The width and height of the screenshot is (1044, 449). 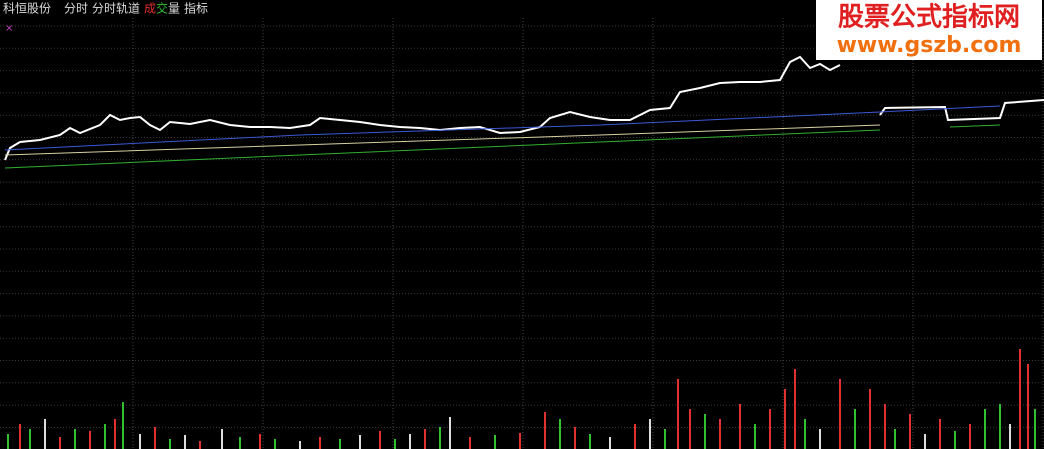 I want to click on watermark-title: 股票公式指标网, so click(x=929, y=18).